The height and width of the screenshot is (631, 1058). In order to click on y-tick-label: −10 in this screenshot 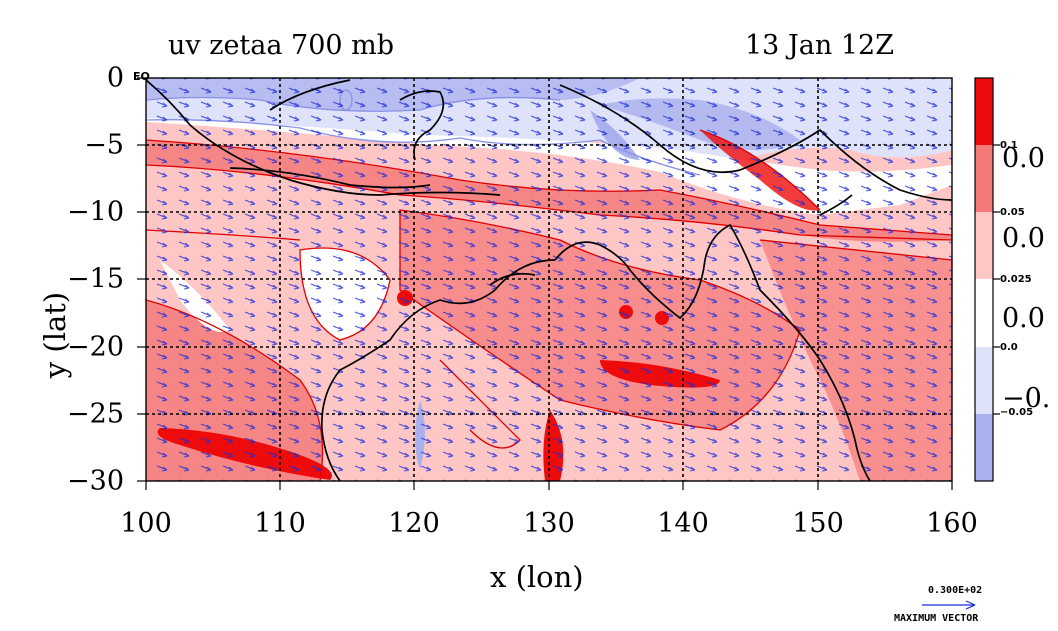, I will do `click(95, 212)`.